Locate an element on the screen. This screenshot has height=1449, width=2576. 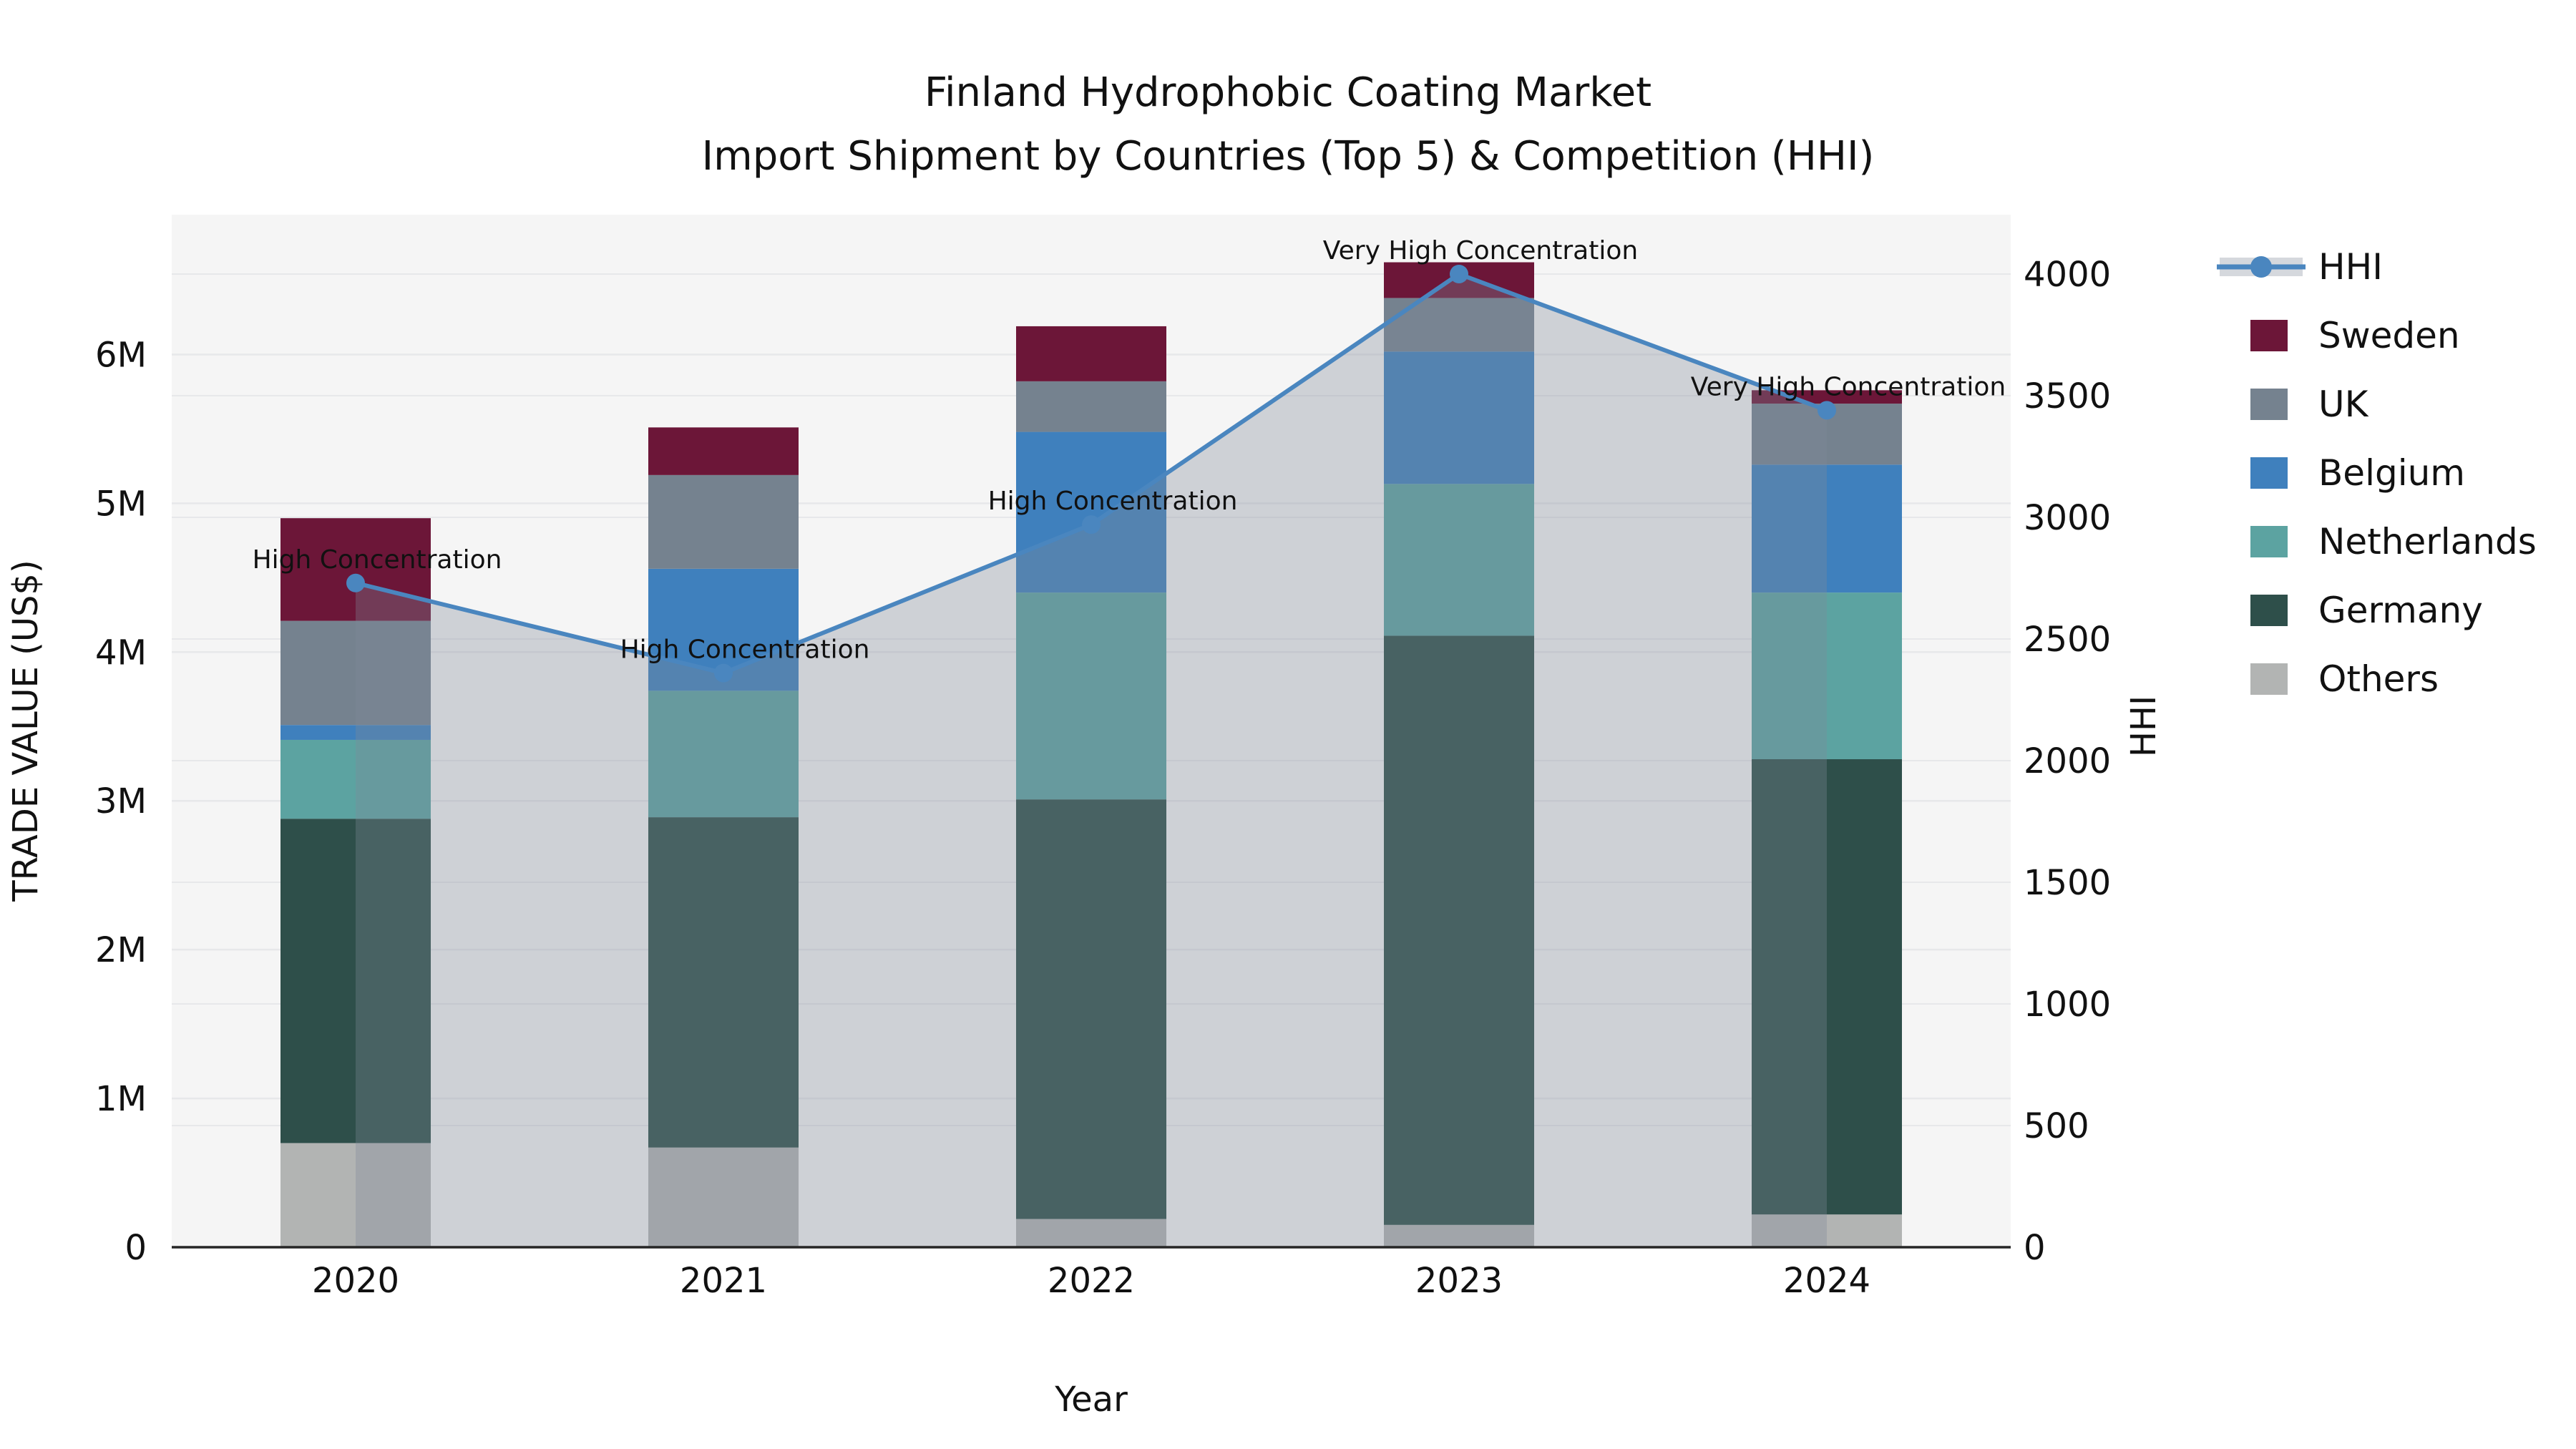
bar-segment-2024-sweden is located at coordinates (1827, 397).